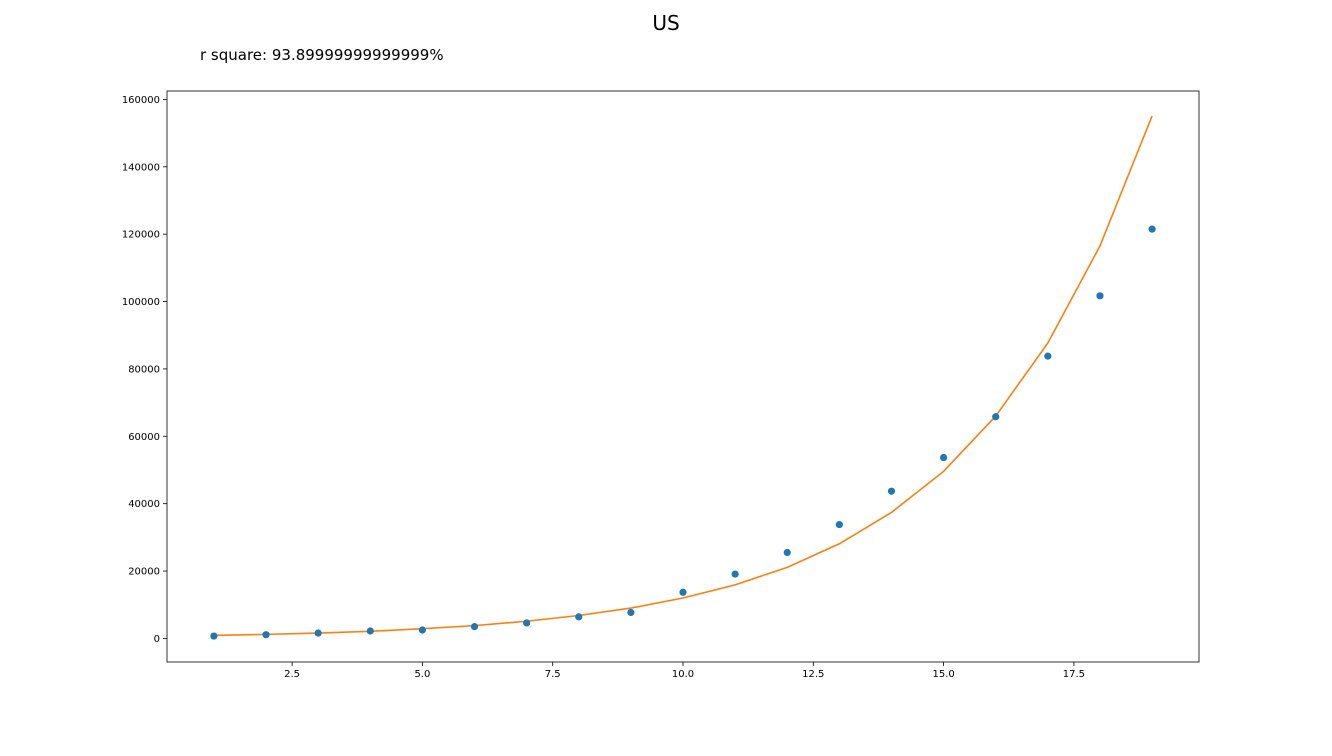 This screenshot has height=756, width=1332. I want to click on y-tick-label: 80000, so click(144, 369).